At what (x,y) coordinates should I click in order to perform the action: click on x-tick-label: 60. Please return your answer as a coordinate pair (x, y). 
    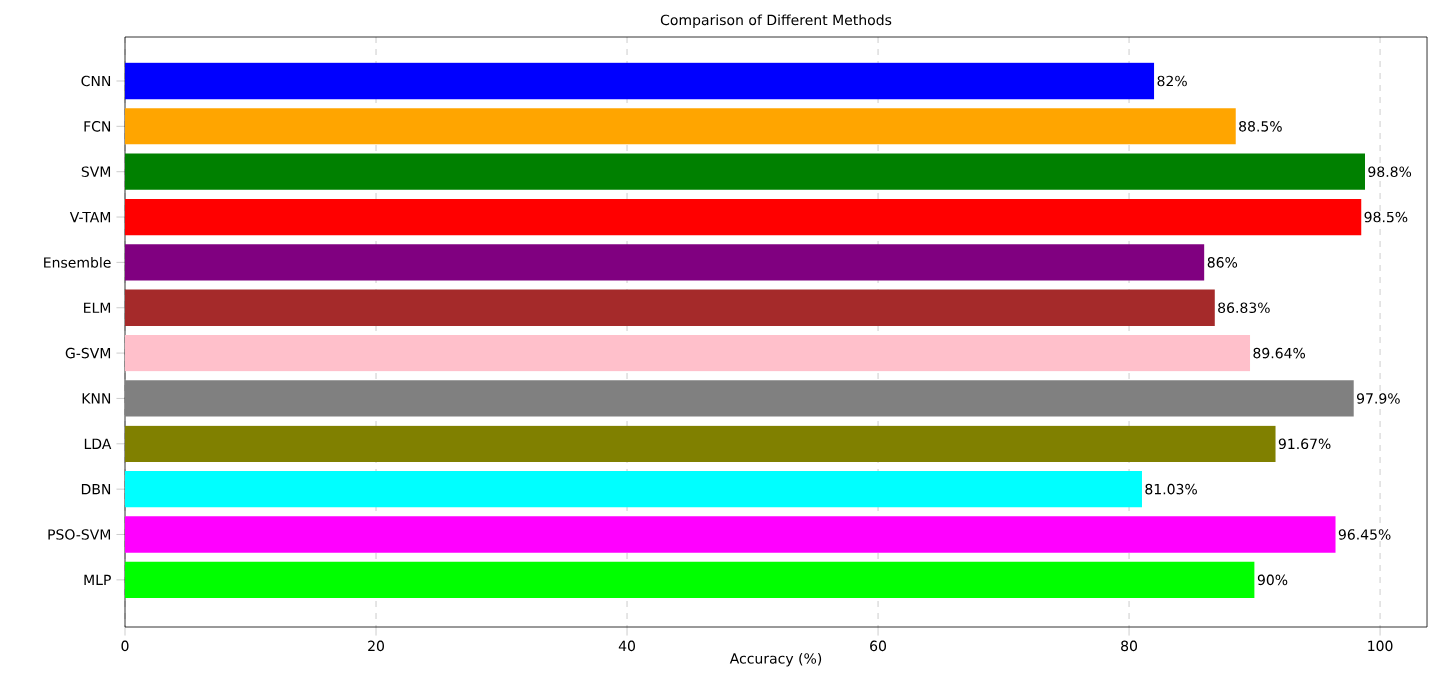
    Looking at the image, I should click on (878, 646).